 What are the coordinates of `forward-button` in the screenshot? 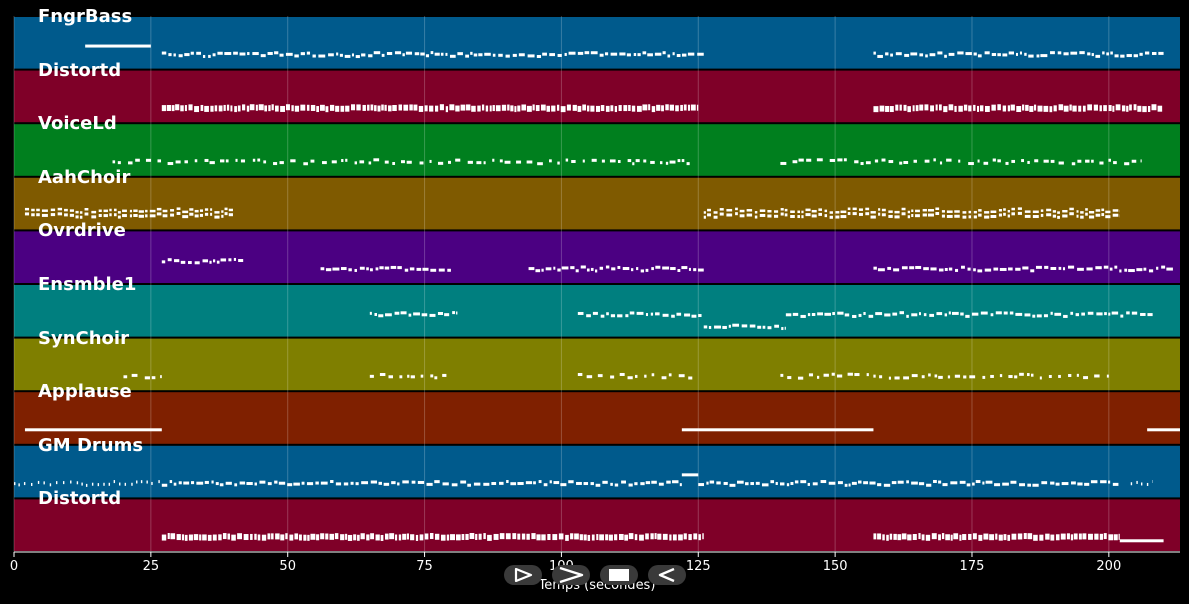 It's located at (571, 575).